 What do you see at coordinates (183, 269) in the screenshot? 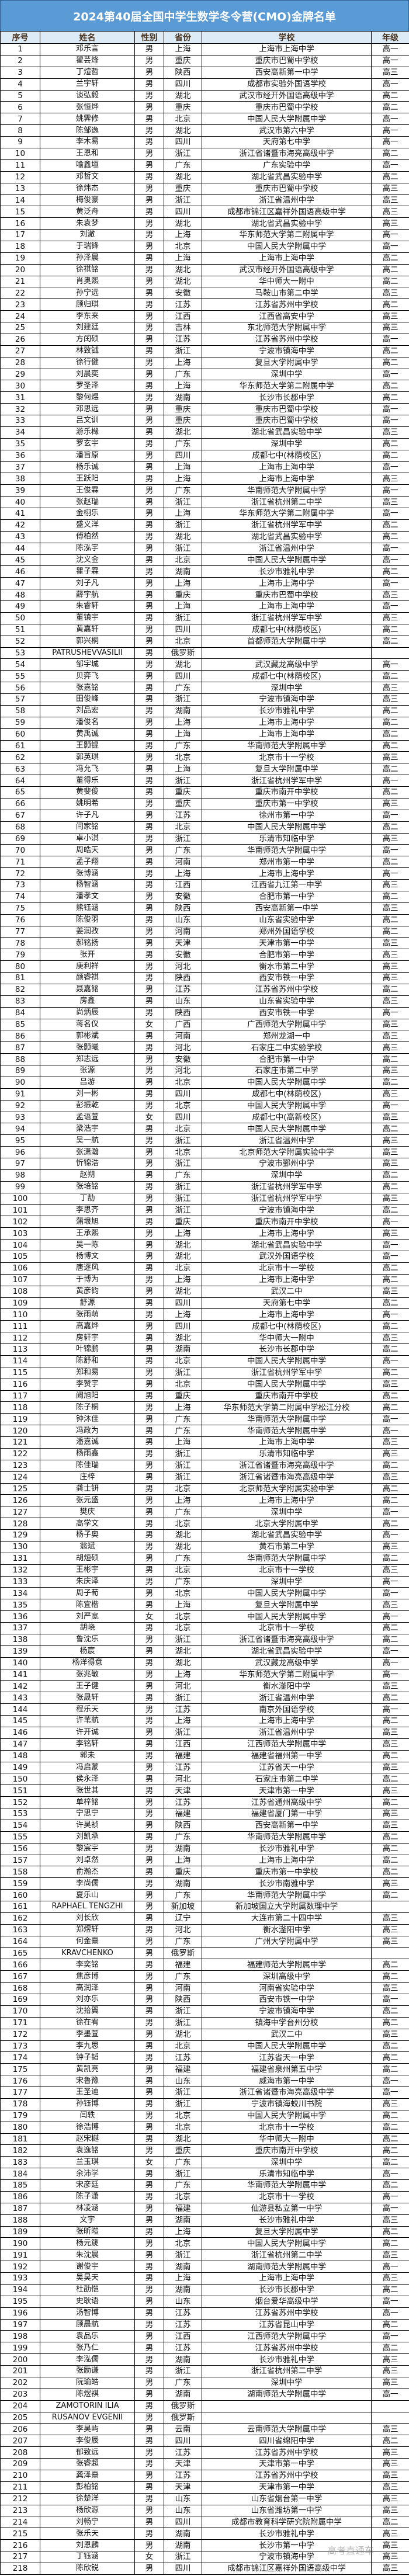
I see `cell-province: 湖北` at bounding box center [183, 269].